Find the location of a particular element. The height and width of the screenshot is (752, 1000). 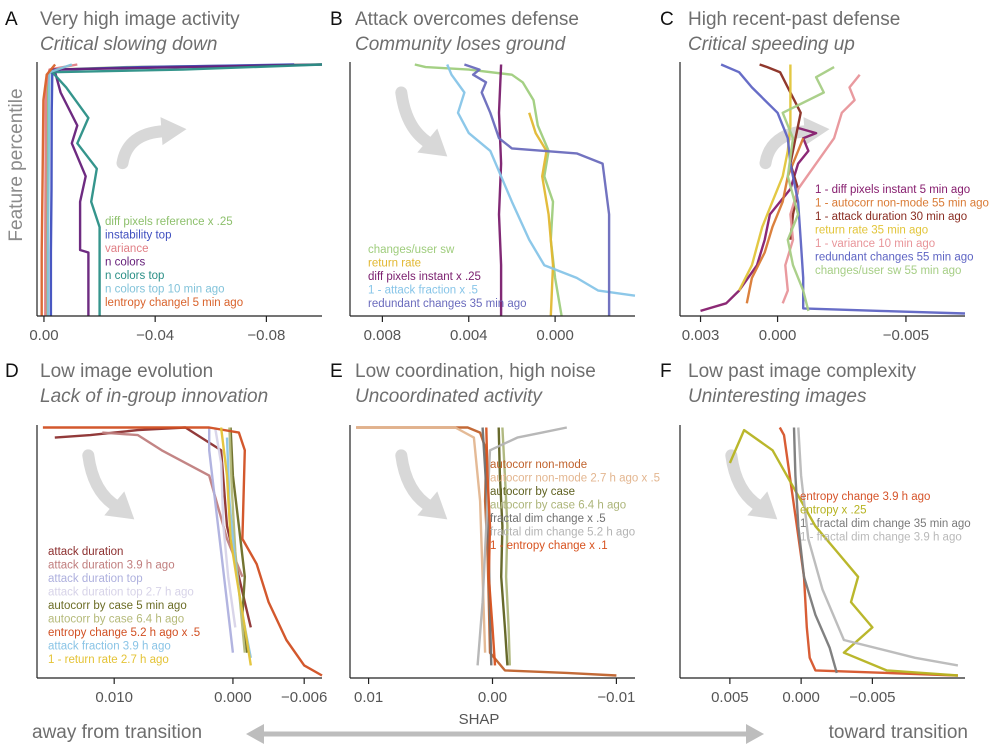

x-tick-label: 0.01 is located at coordinates (368, 697).